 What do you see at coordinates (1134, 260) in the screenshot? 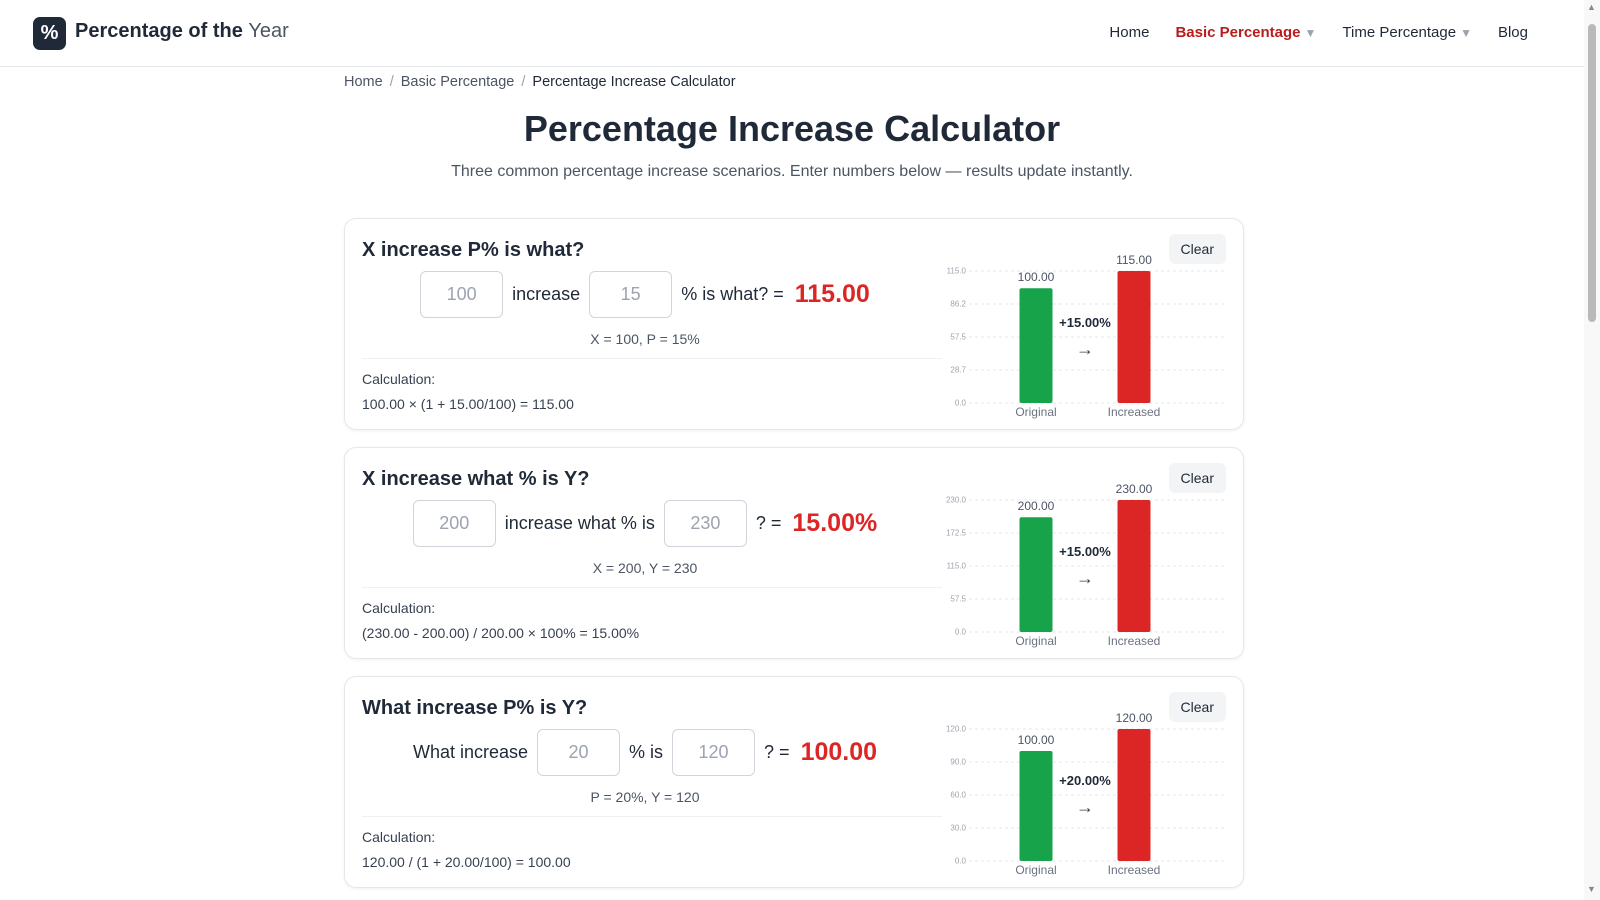
I see `bar-value-label: 115.00` at bounding box center [1134, 260].